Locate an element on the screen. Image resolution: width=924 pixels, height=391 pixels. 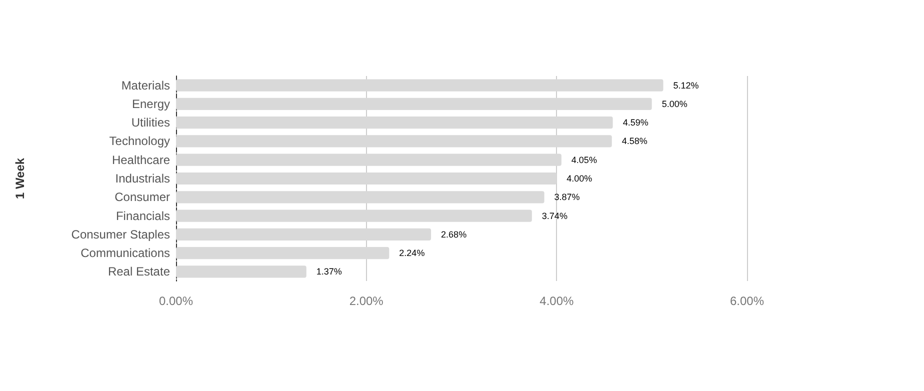
x-tick-label: 0.00% is located at coordinates (176, 301).